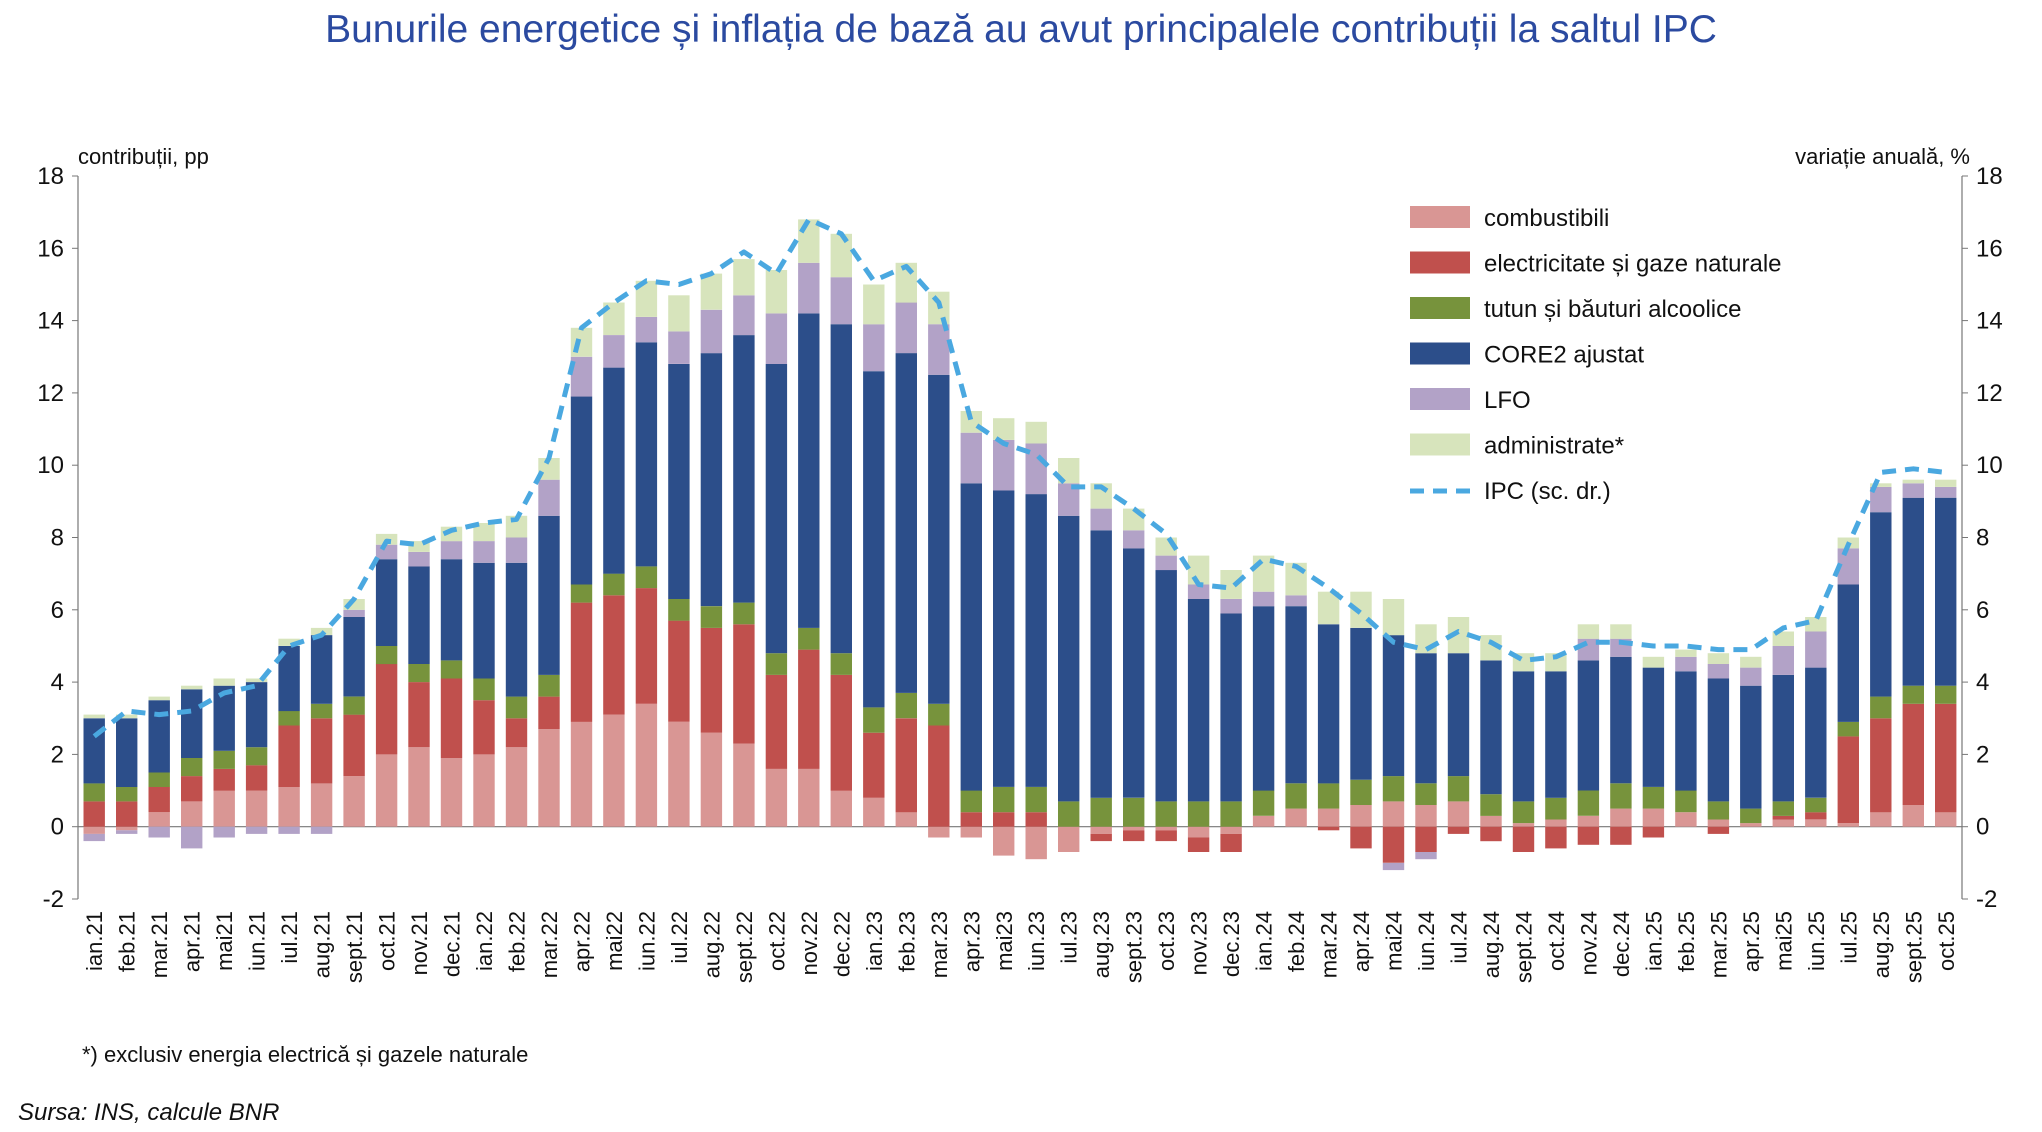  I want to click on x-tick-label: dec.23, so click(1231, 944).